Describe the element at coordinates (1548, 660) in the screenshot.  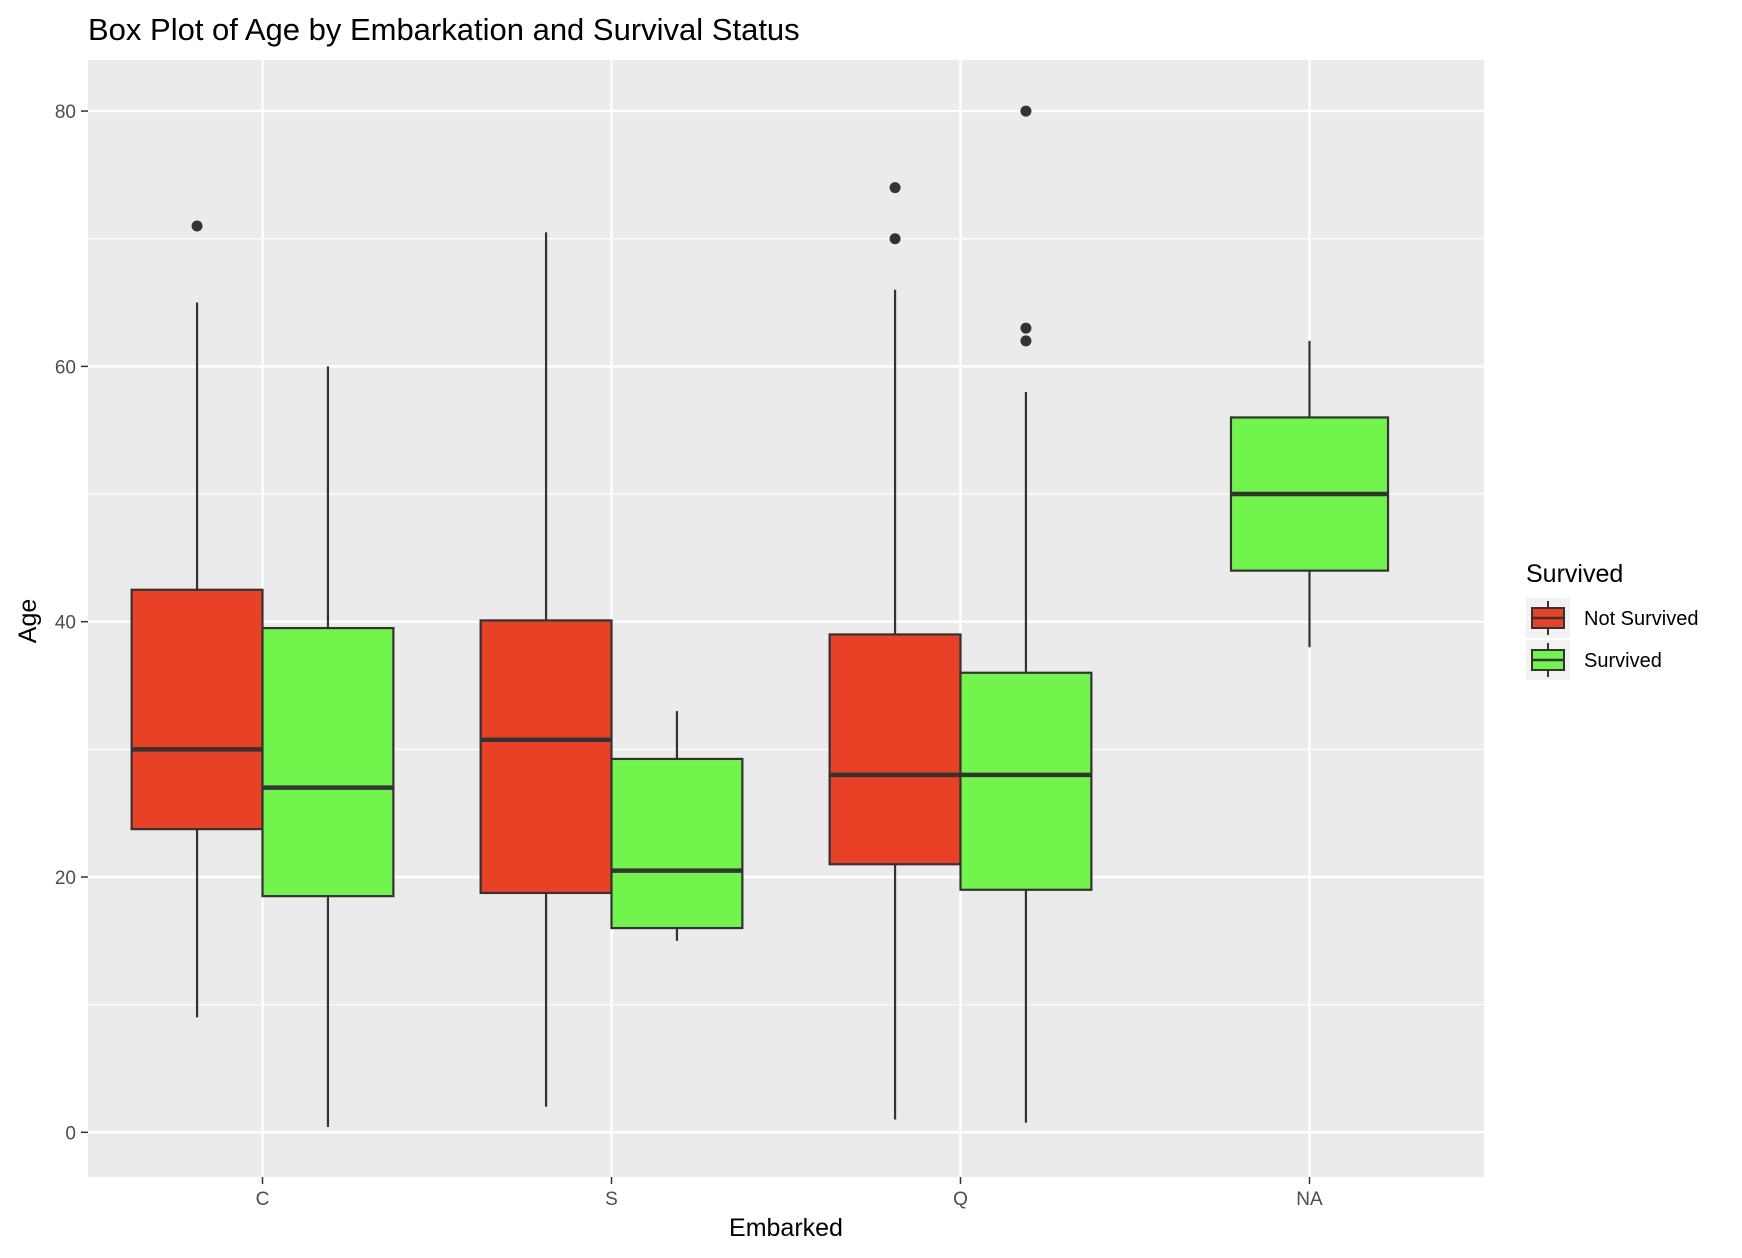
I see `legend-key-survived` at that location.